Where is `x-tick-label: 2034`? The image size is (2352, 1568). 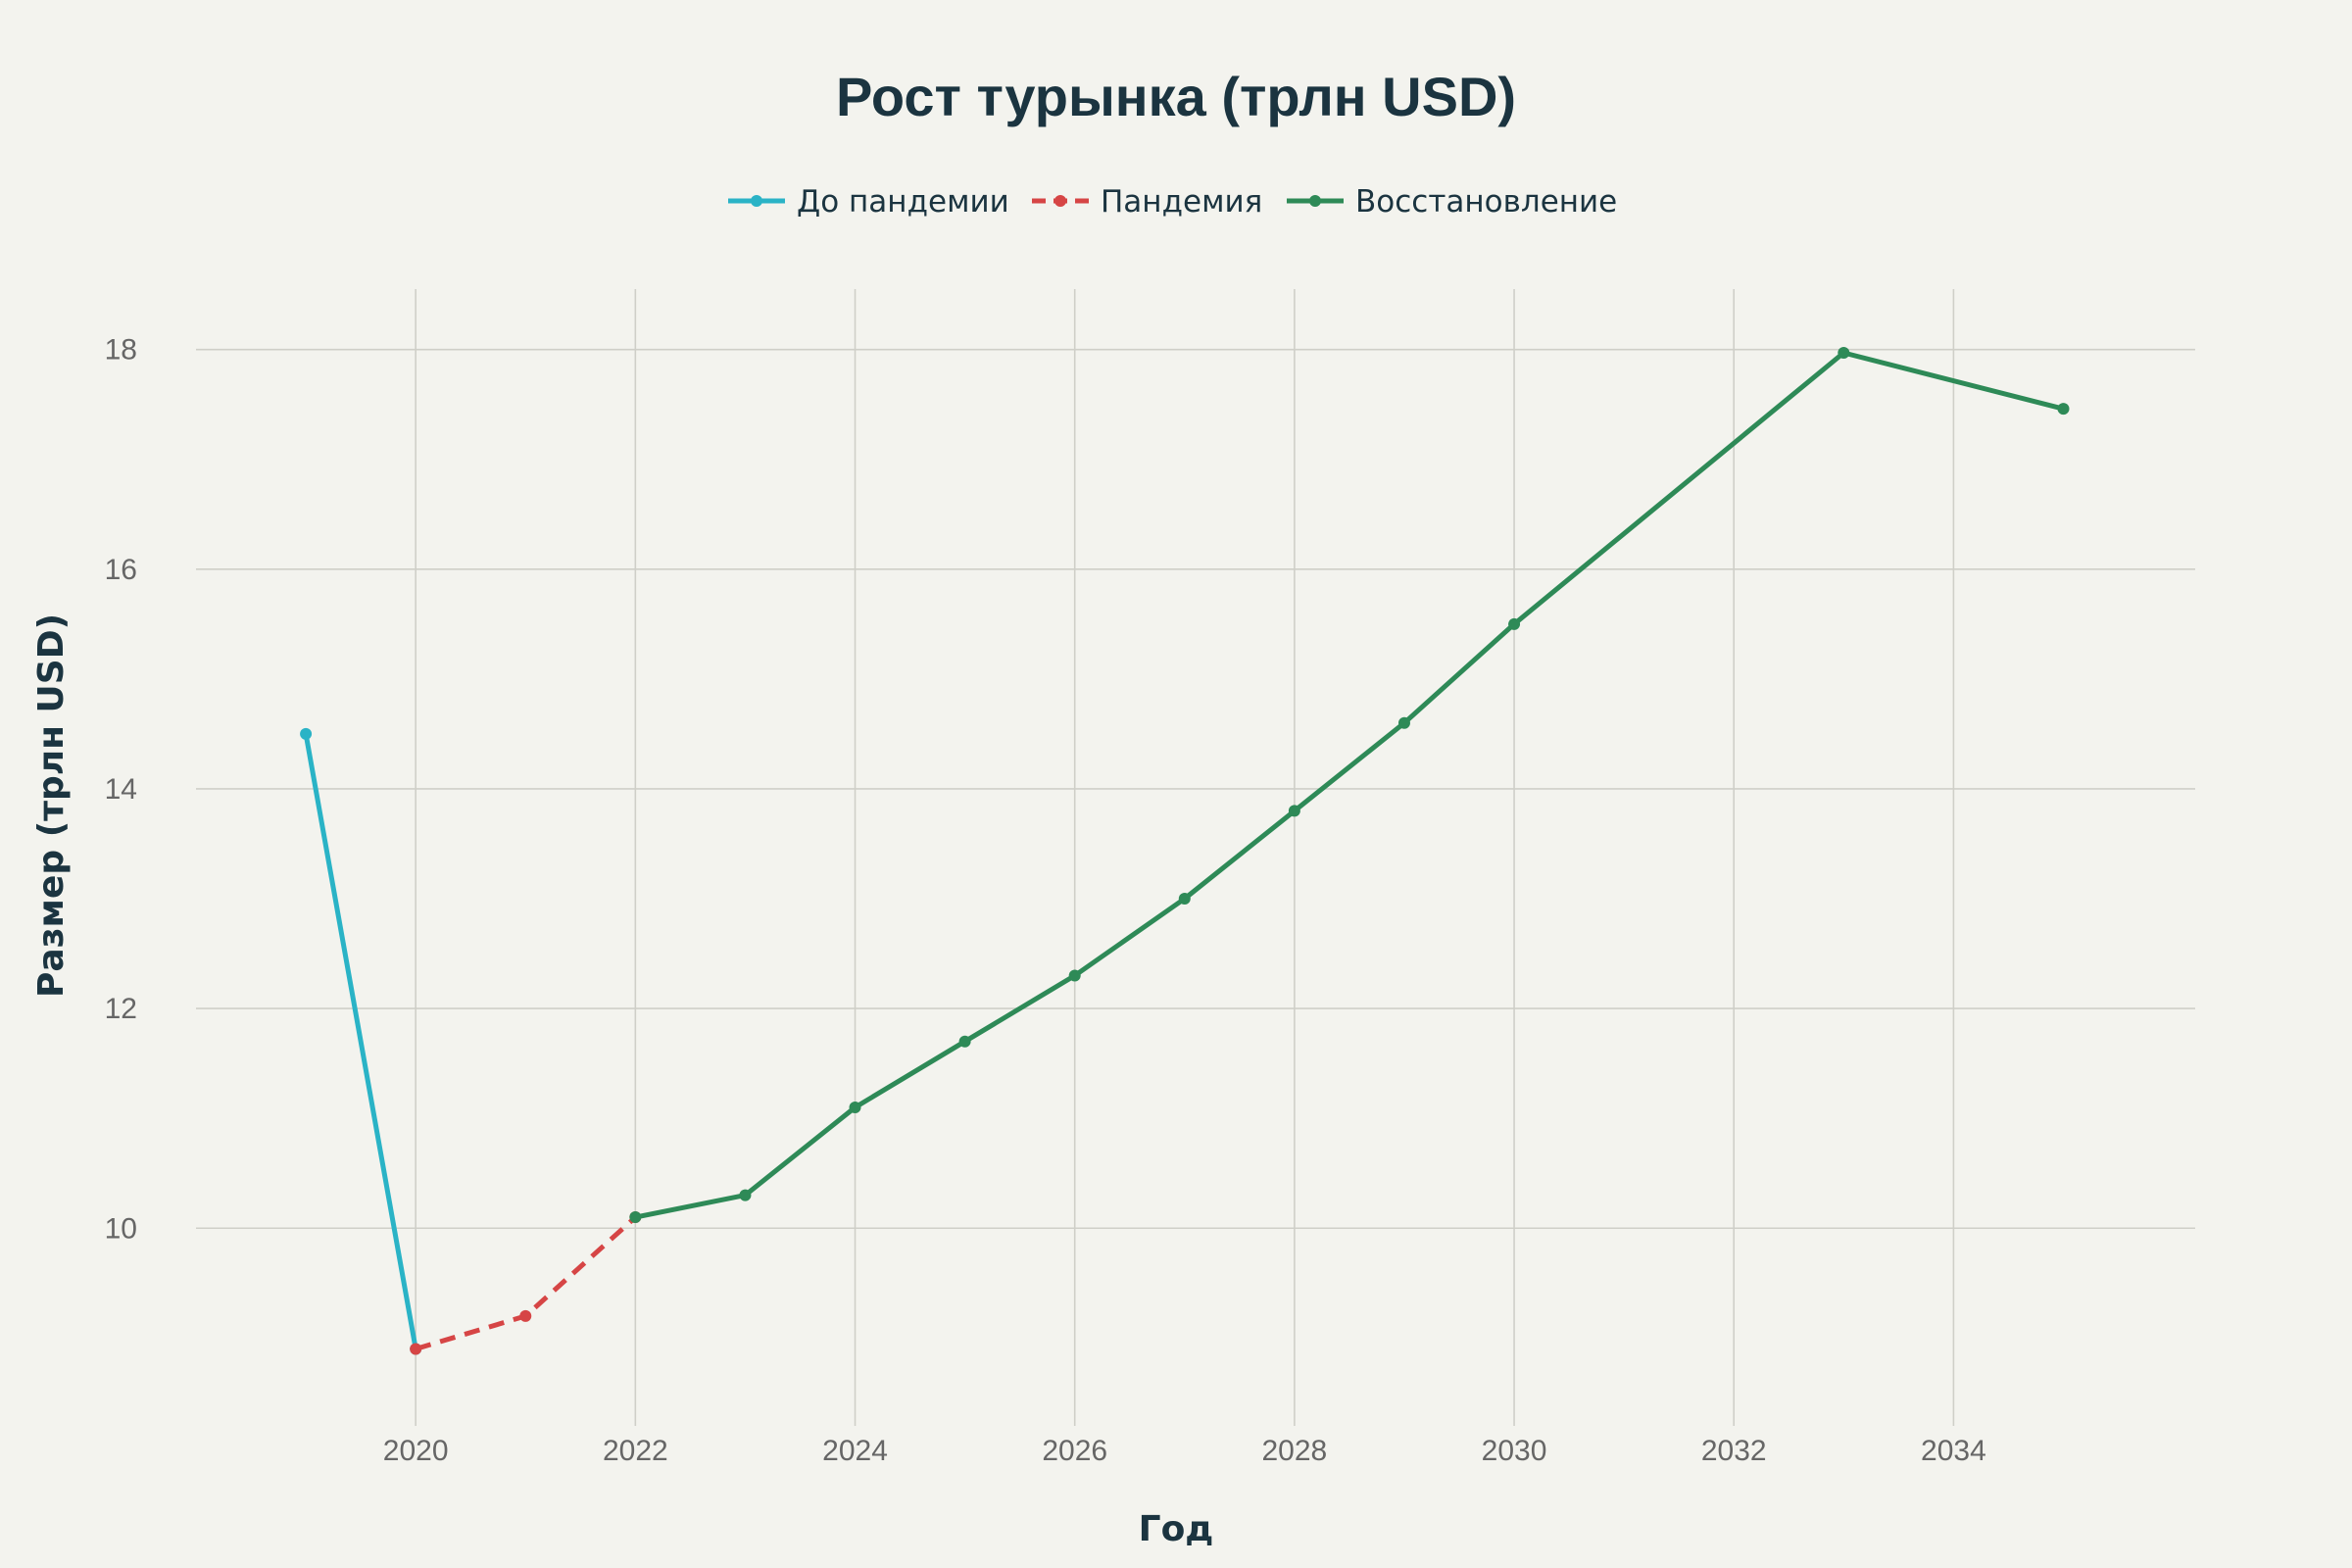
x-tick-label: 2034 is located at coordinates (1953, 1451).